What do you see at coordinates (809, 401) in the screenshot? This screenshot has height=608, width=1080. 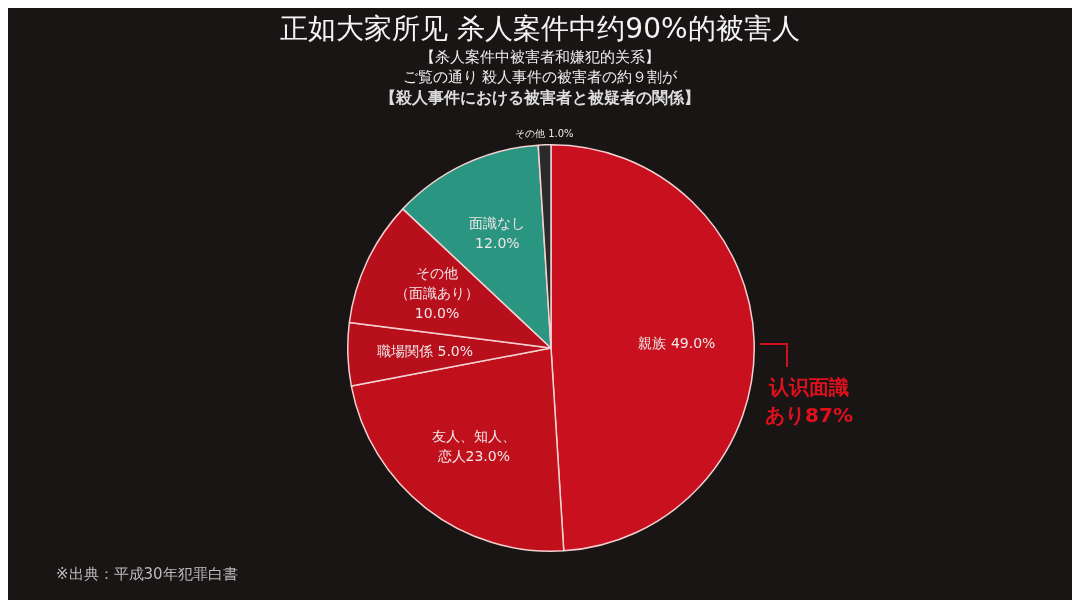 I see `text: 认识面識あり87%` at bounding box center [809, 401].